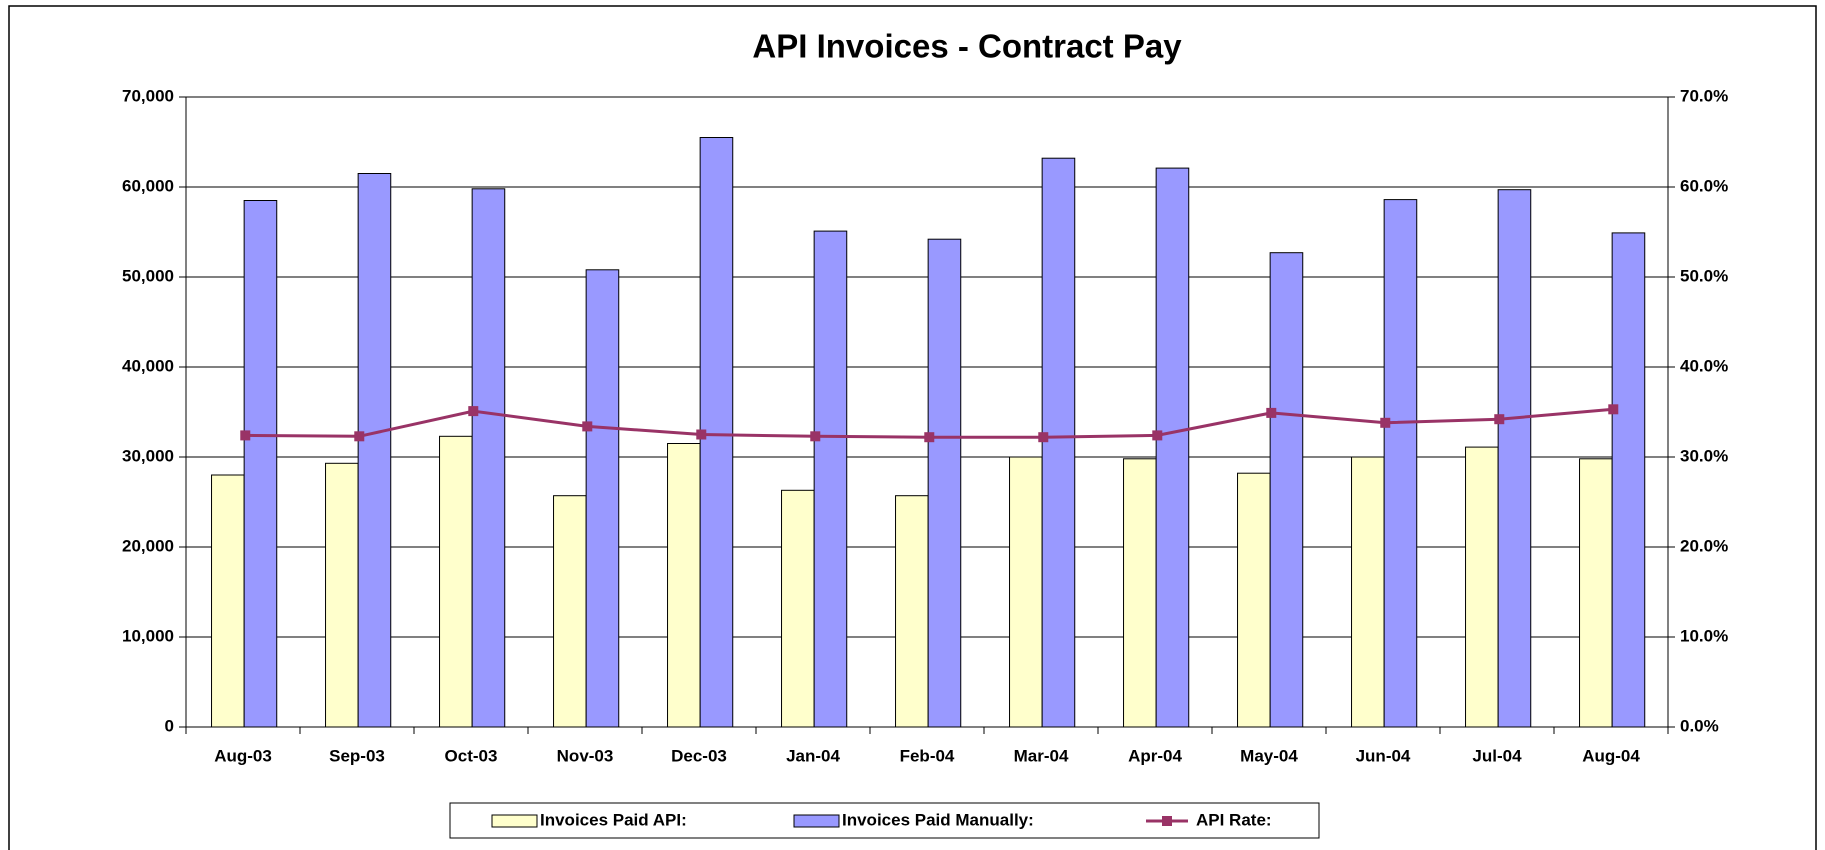  What do you see at coordinates (613, 819) in the screenshot?
I see `legend-label: Invoices Paid API:` at bounding box center [613, 819].